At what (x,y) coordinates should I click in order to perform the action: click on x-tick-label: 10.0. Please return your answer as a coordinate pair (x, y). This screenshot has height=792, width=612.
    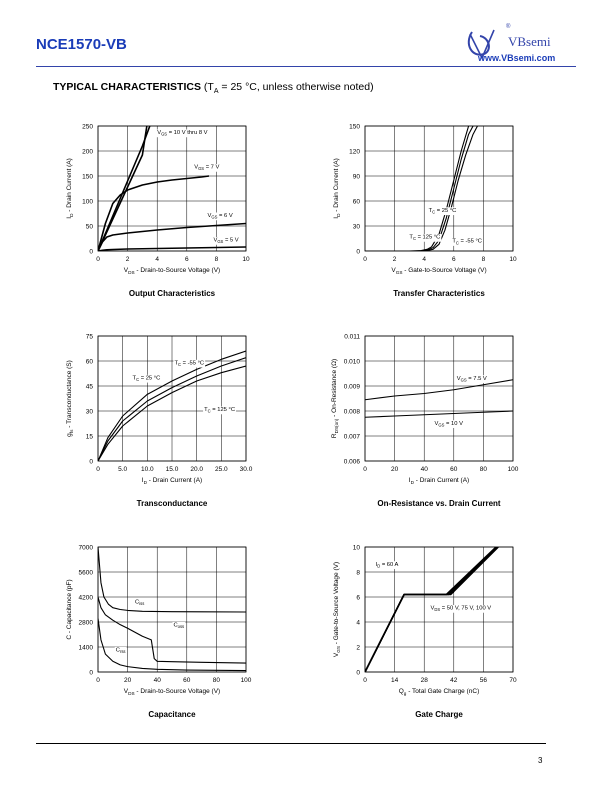
    Looking at the image, I should click on (147, 469).